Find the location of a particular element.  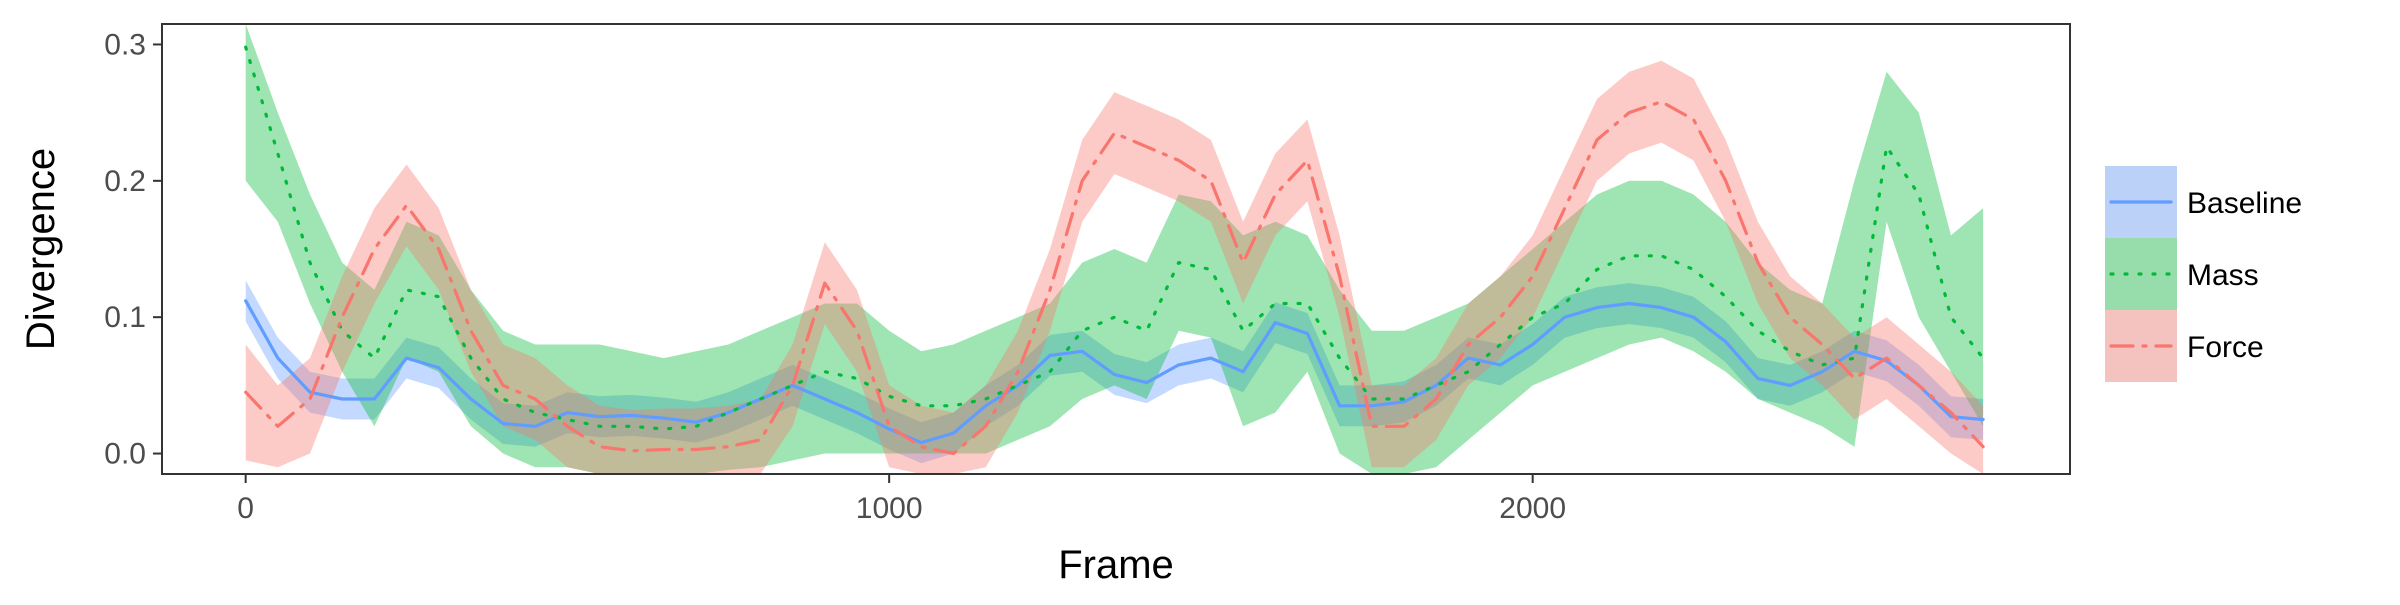

y-axis-title: Divergence is located at coordinates (41, 249).